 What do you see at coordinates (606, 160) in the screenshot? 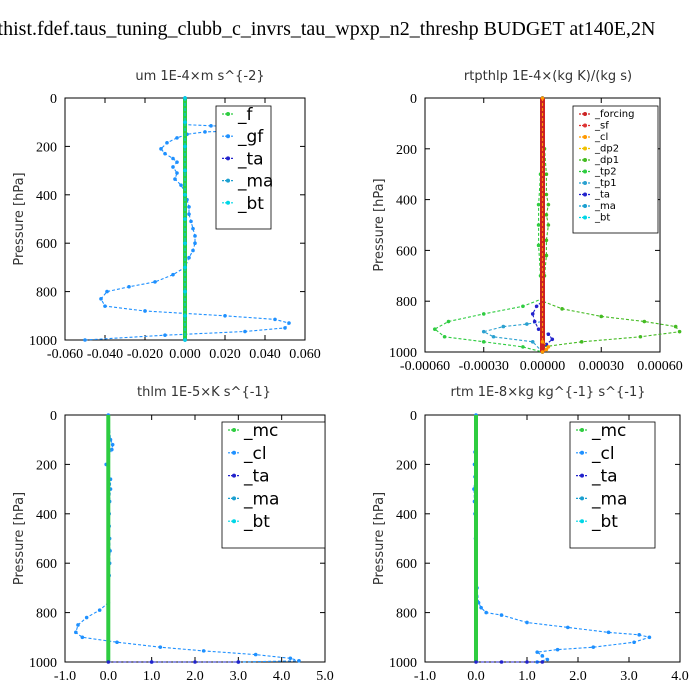
I see `legend-label: _dp1` at bounding box center [606, 160].